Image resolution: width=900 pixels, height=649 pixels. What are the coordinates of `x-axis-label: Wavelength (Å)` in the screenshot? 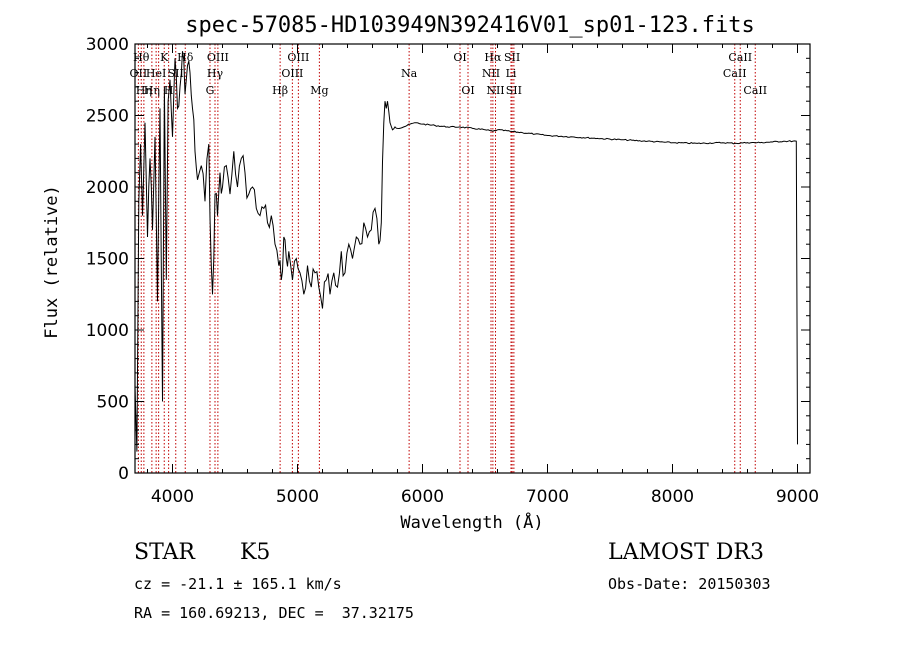 It's located at (471, 522).